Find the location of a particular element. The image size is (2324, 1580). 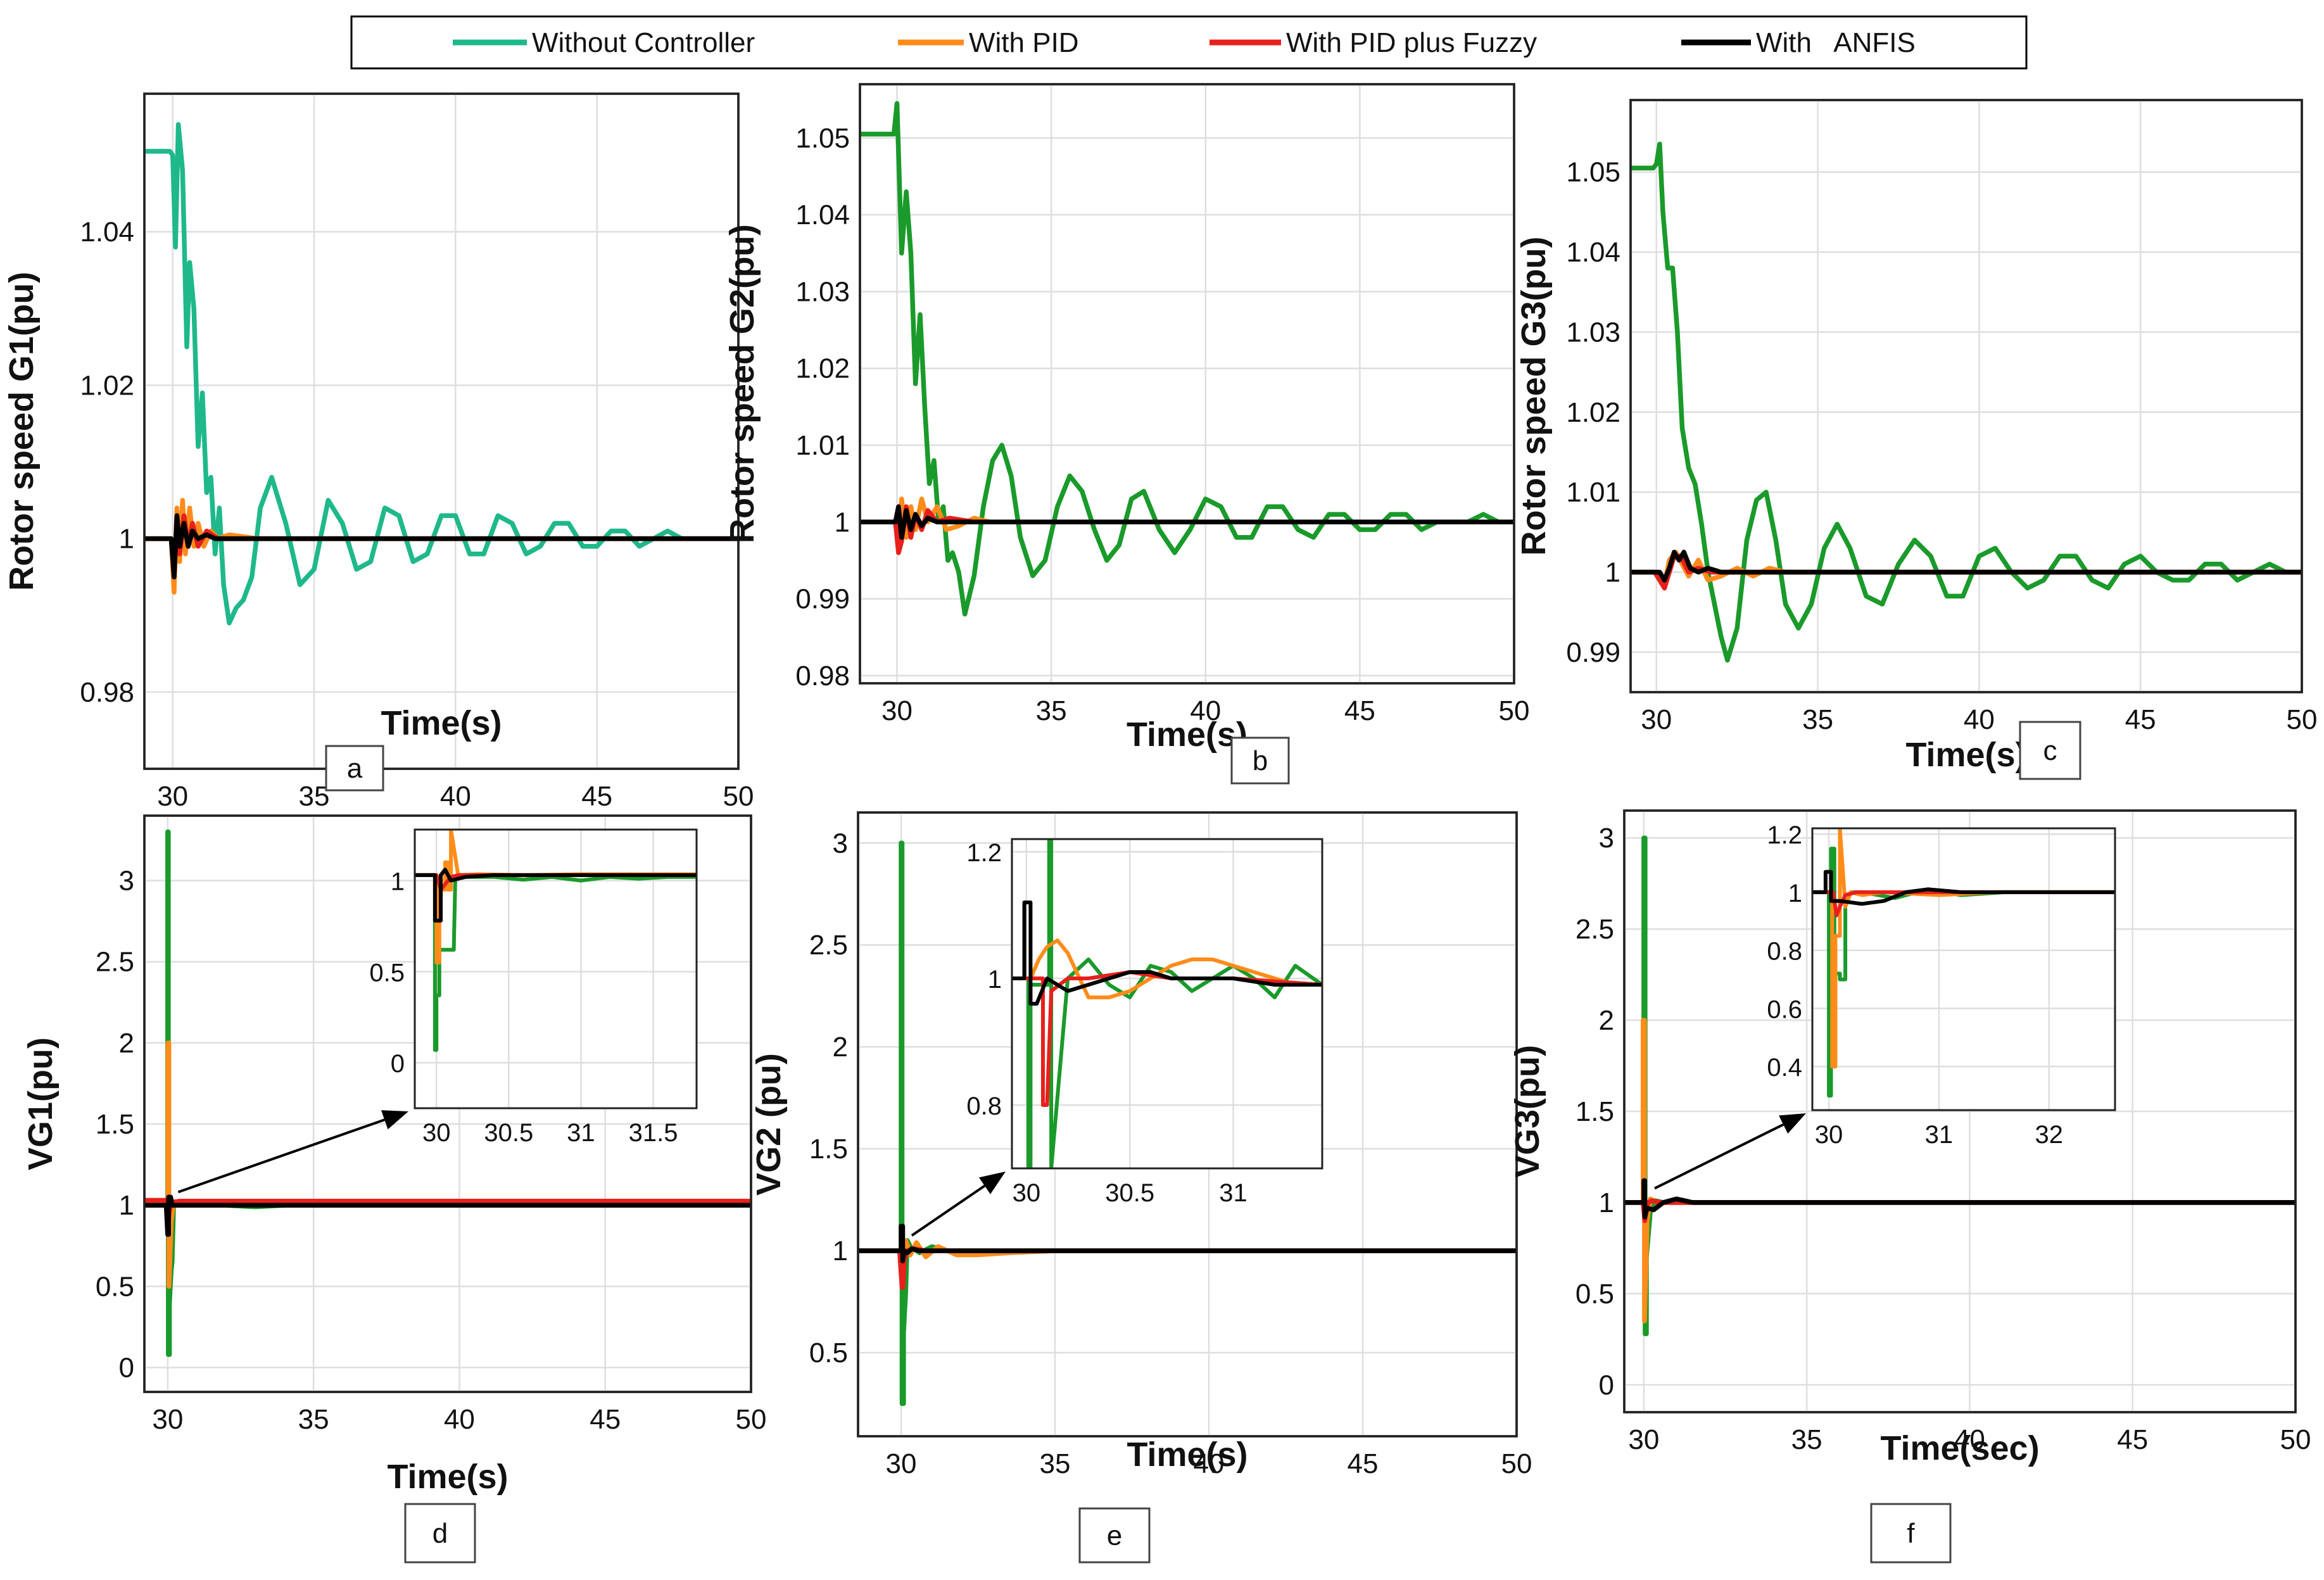

y-tick-label: 0 is located at coordinates (1606, 1385).